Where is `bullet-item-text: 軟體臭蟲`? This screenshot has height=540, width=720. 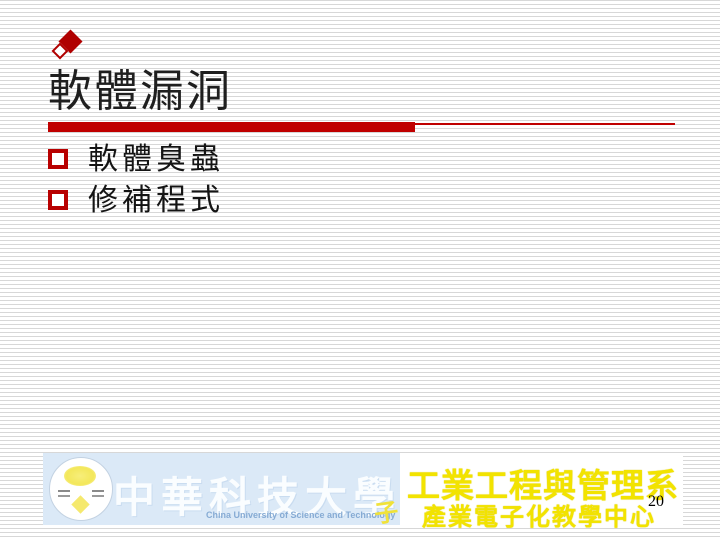 bullet-item-text: 軟體臭蟲 is located at coordinates (156, 159).